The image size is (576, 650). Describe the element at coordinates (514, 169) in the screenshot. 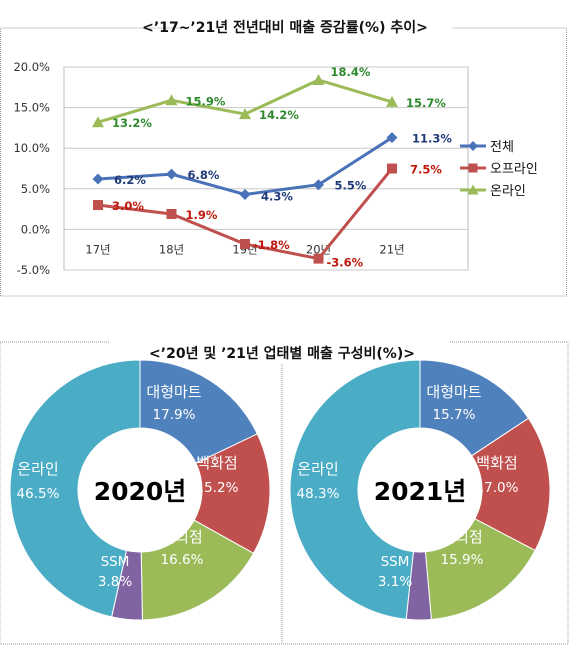

I see `legend-label: 오프라인` at that location.